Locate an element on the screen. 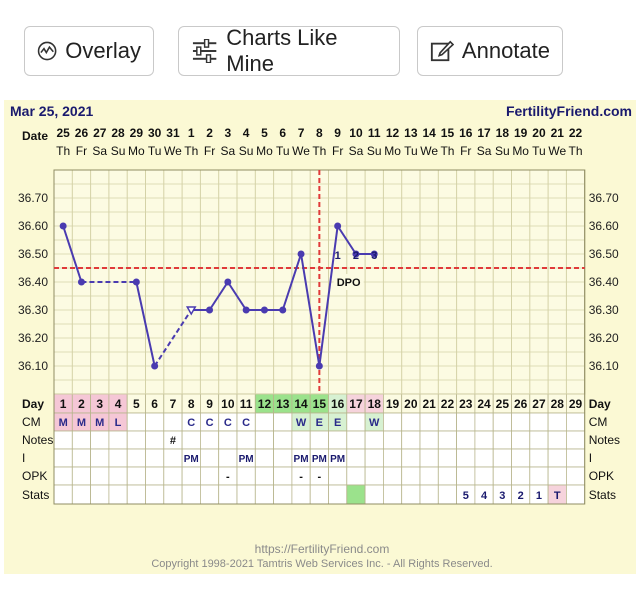 The width and height of the screenshot is (640, 591). dpo-number: 2 is located at coordinates (356, 256).